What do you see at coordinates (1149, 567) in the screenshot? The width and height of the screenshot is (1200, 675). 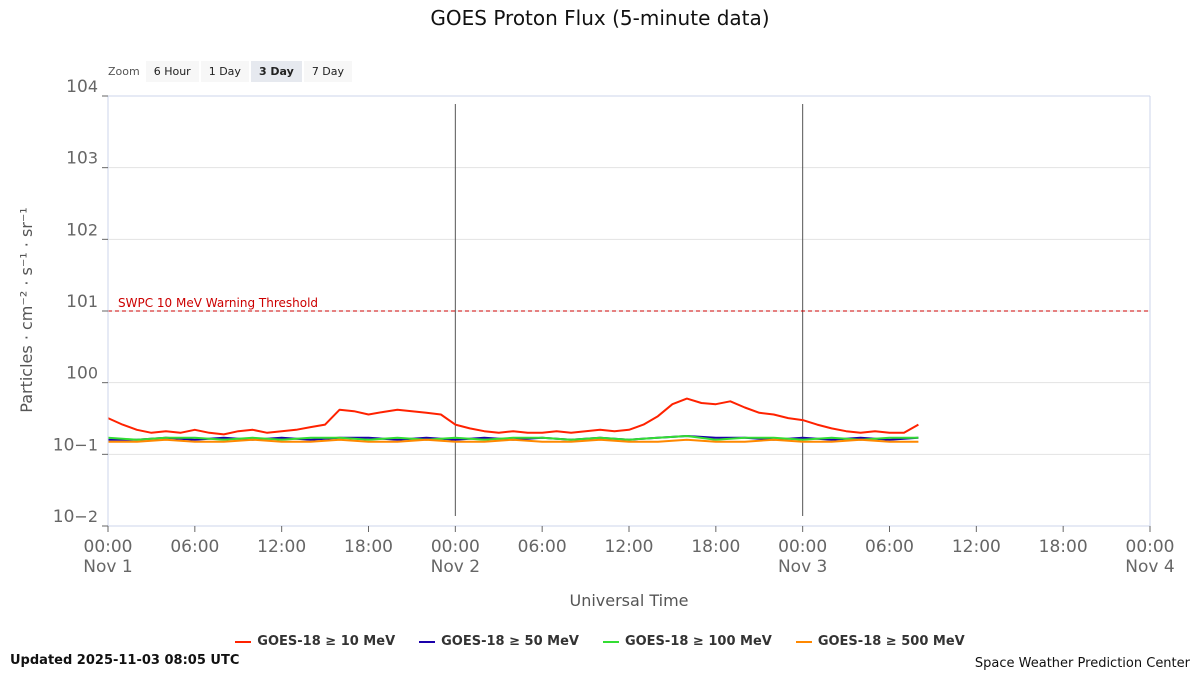 I see `x-tick-date-label: Nov 4` at bounding box center [1149, 567].